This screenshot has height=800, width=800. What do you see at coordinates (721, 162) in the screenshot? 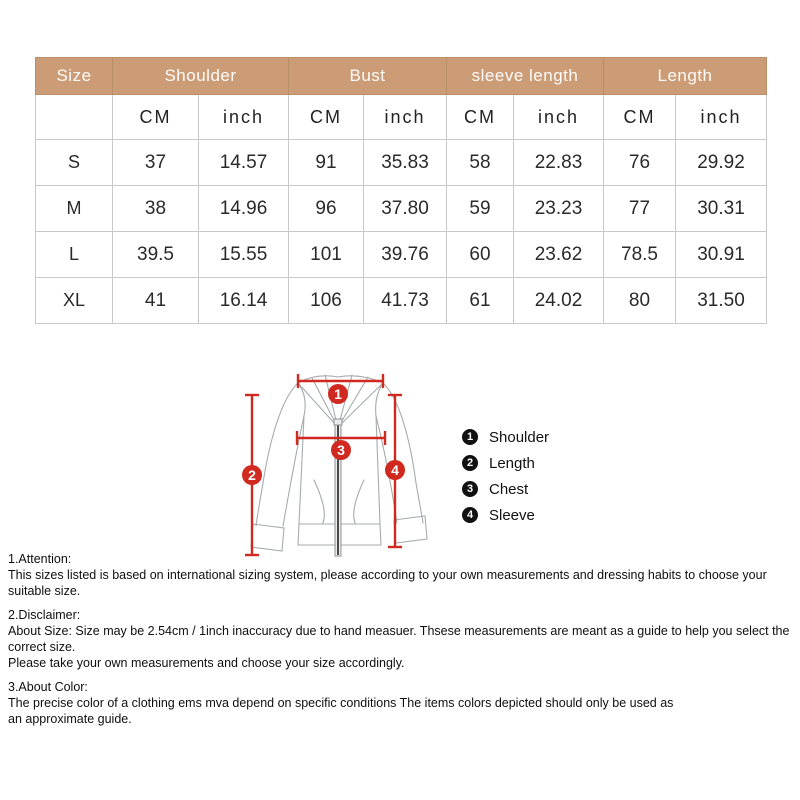
I see `table-cell: 29.92` at bounding box center [721, 162].